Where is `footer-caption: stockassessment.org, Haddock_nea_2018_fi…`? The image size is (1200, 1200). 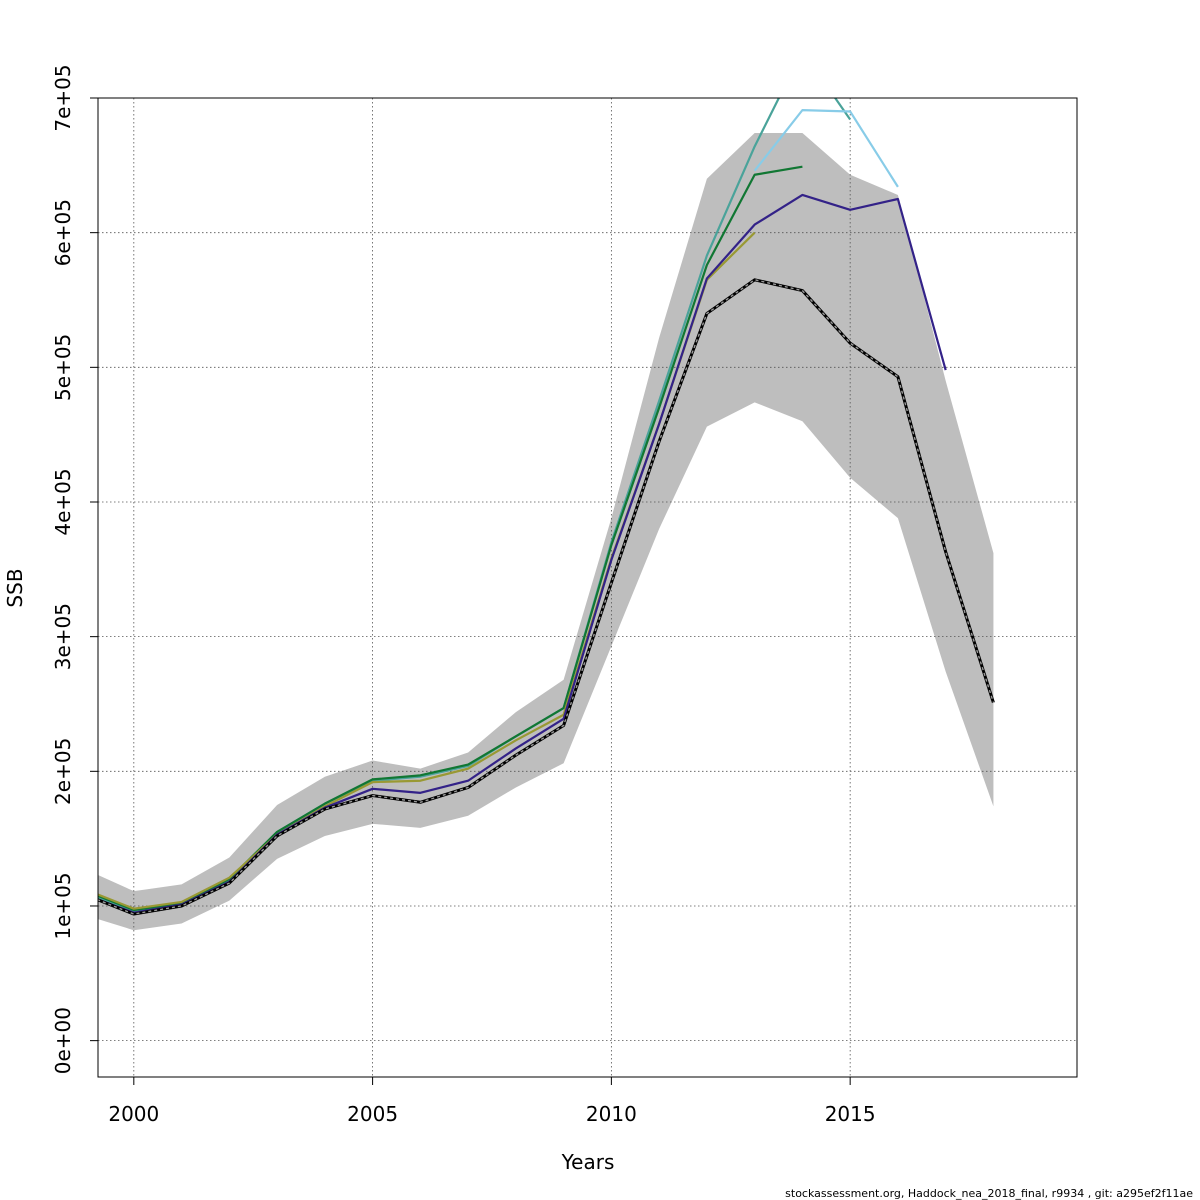 footer-caption: stockassessment.org, Haddock_nea_2018_fi… is located at coordinates (989, 1193).